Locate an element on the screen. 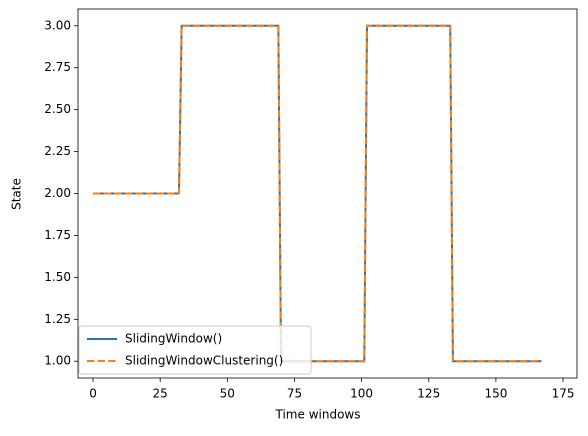  legend-label: SlidingWindowClustering() is located at coordinates (204, 361).